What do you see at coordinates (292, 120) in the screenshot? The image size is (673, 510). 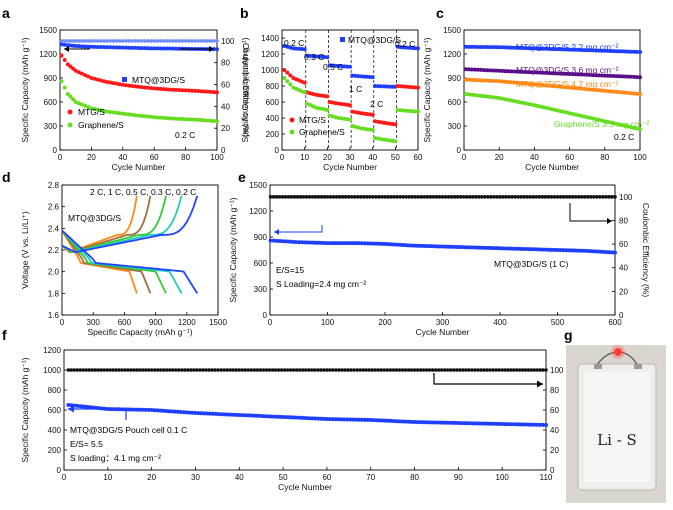 I see `legend-marker` at bounding box center [292, 120].